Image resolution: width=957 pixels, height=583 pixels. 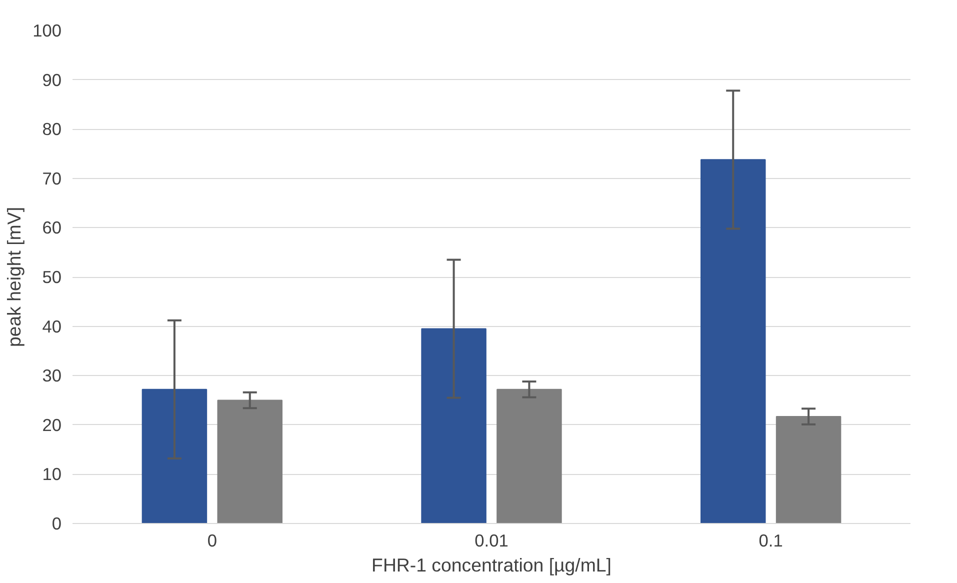 What do you see at coordinates (52, 424) in the screenshot?
I see `y-tick-label: 20` at bounding box center [52, 424].